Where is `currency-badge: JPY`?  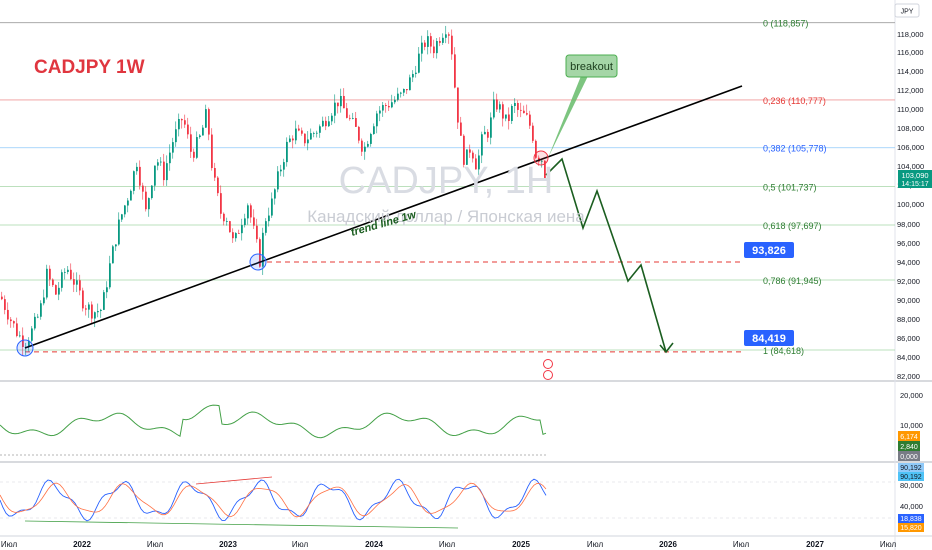
currency-badge: JPY is located at coordinates (907, 12).